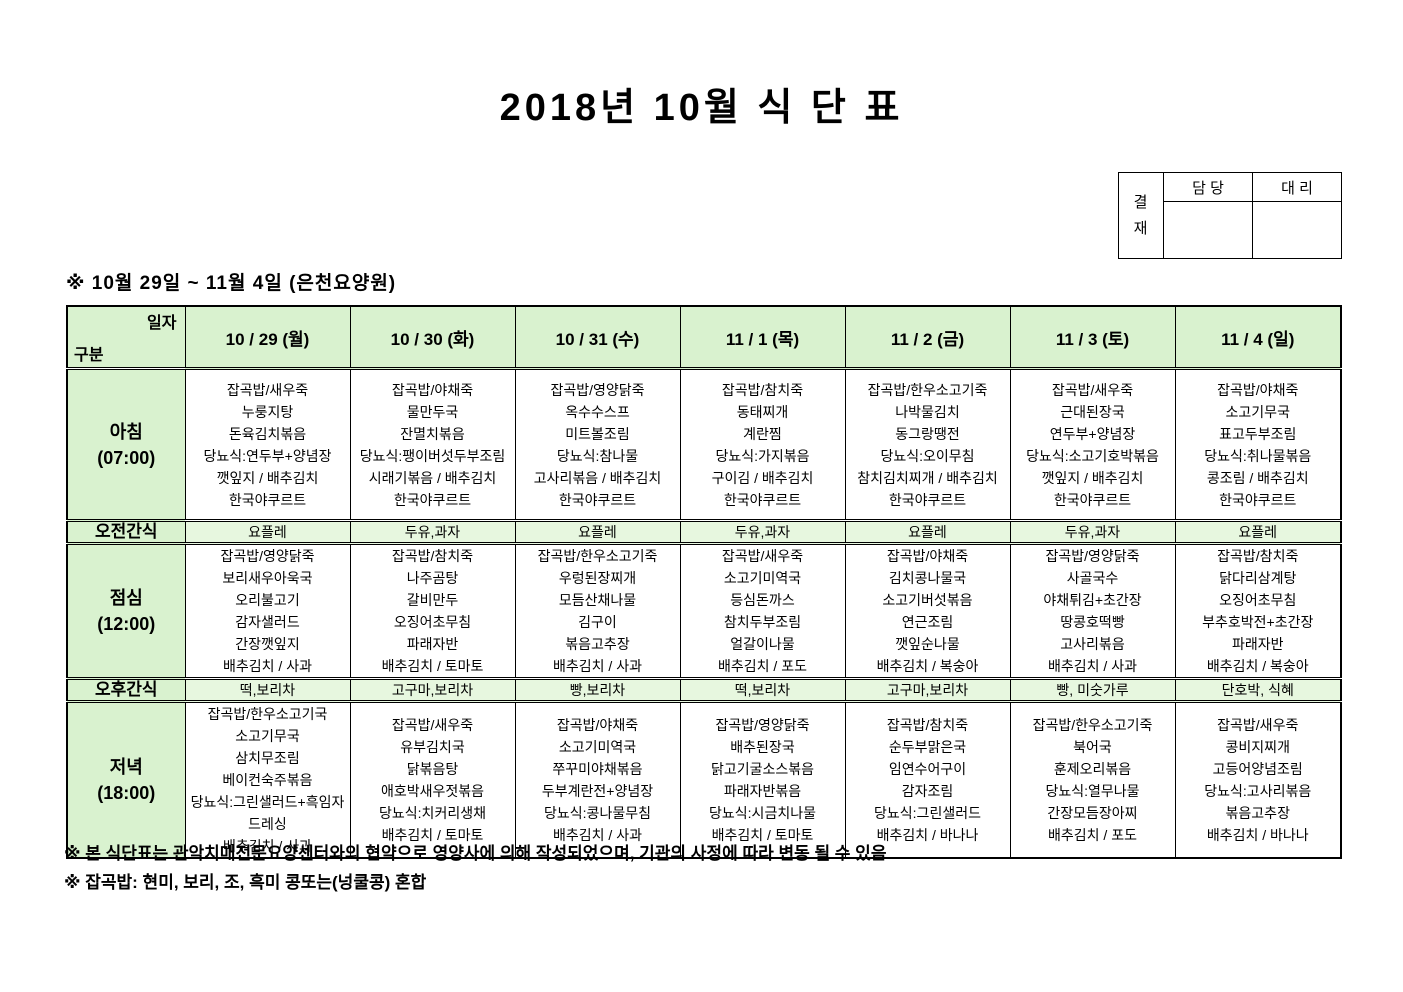 The width and height of the screenshot is (1403, 992). I want to click on approval-box: 결 재 담 당 대 리, so click(1230, 215).